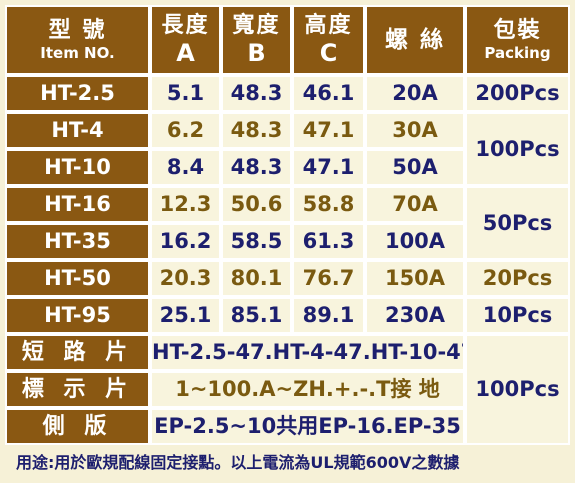 The image size is (575, 483). Describe the element at coordinates (517, 52) in the screenshot. I see `header-packing-en: Packing` at that location.